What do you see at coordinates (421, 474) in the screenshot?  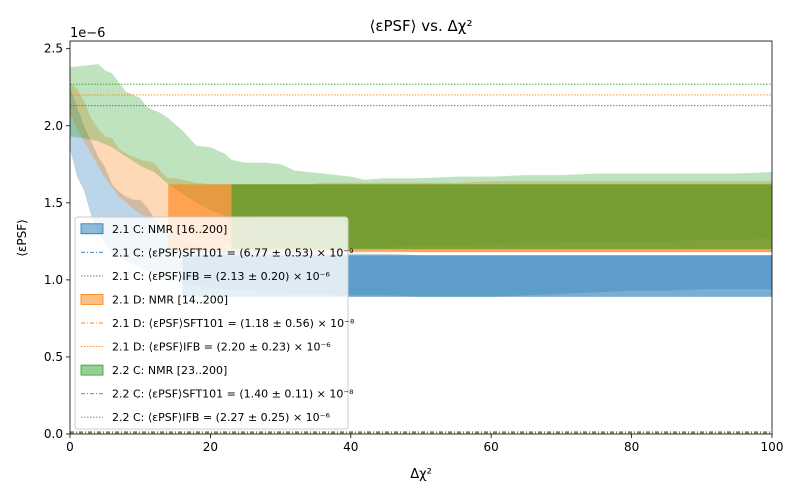 I see `x-axis-label: Δχ²` at bounding box center [421, 474].